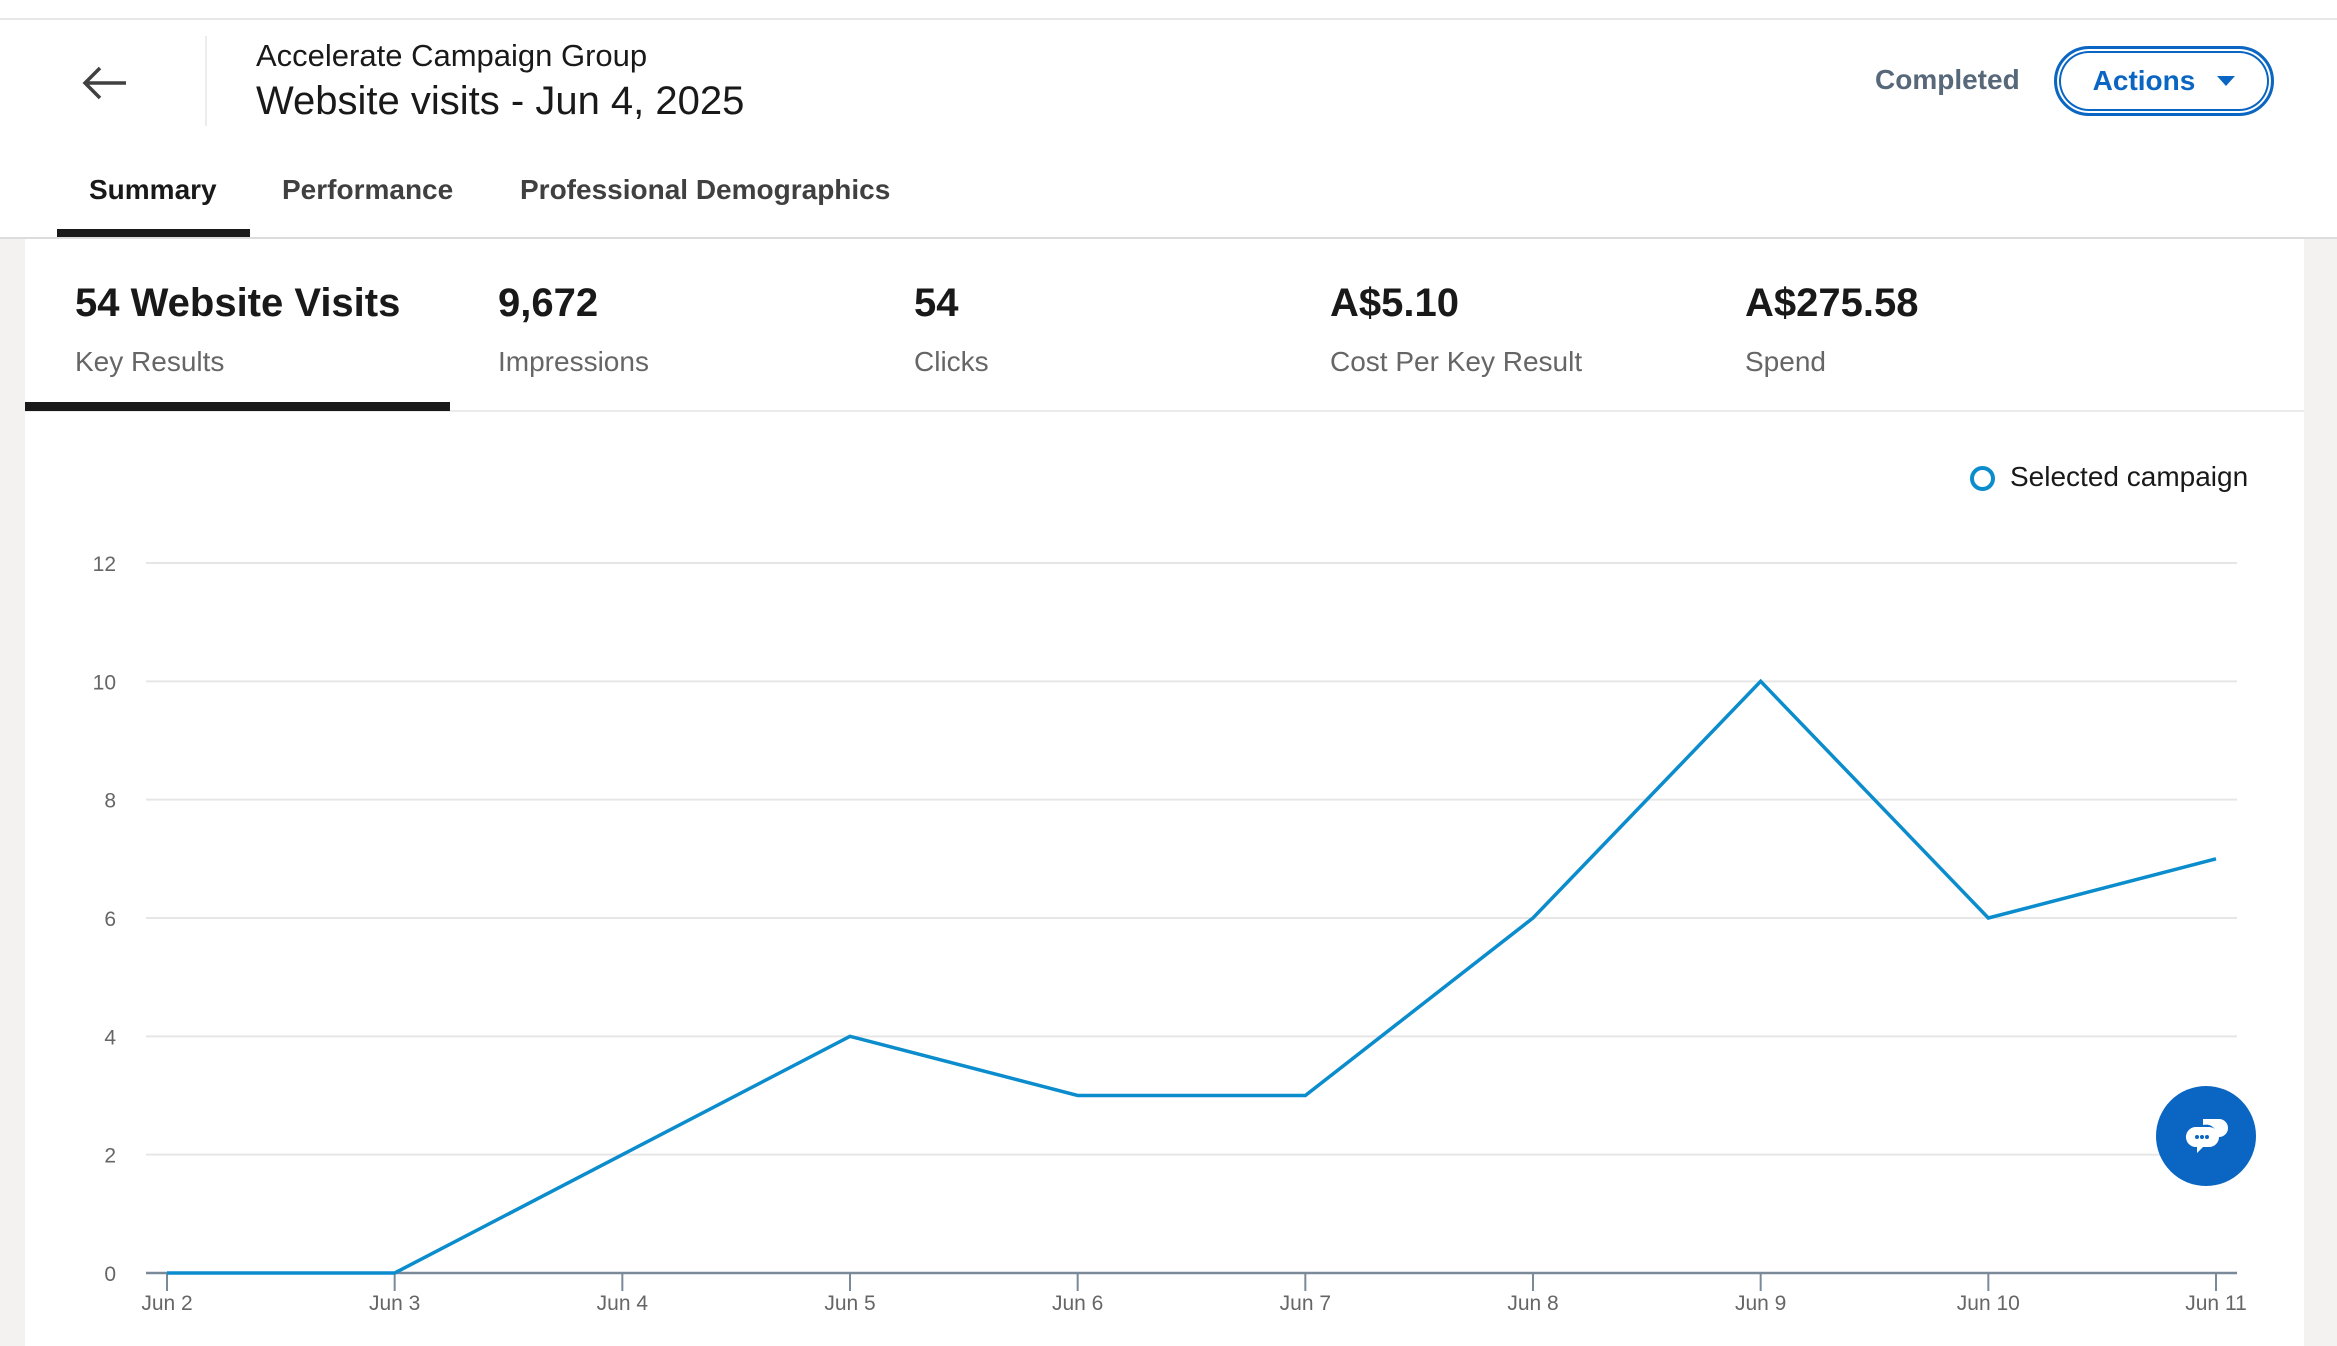 The width and height of the screenshot is (2337, 1346). I want to click on actions-button: Actions, so click(2164, 81).